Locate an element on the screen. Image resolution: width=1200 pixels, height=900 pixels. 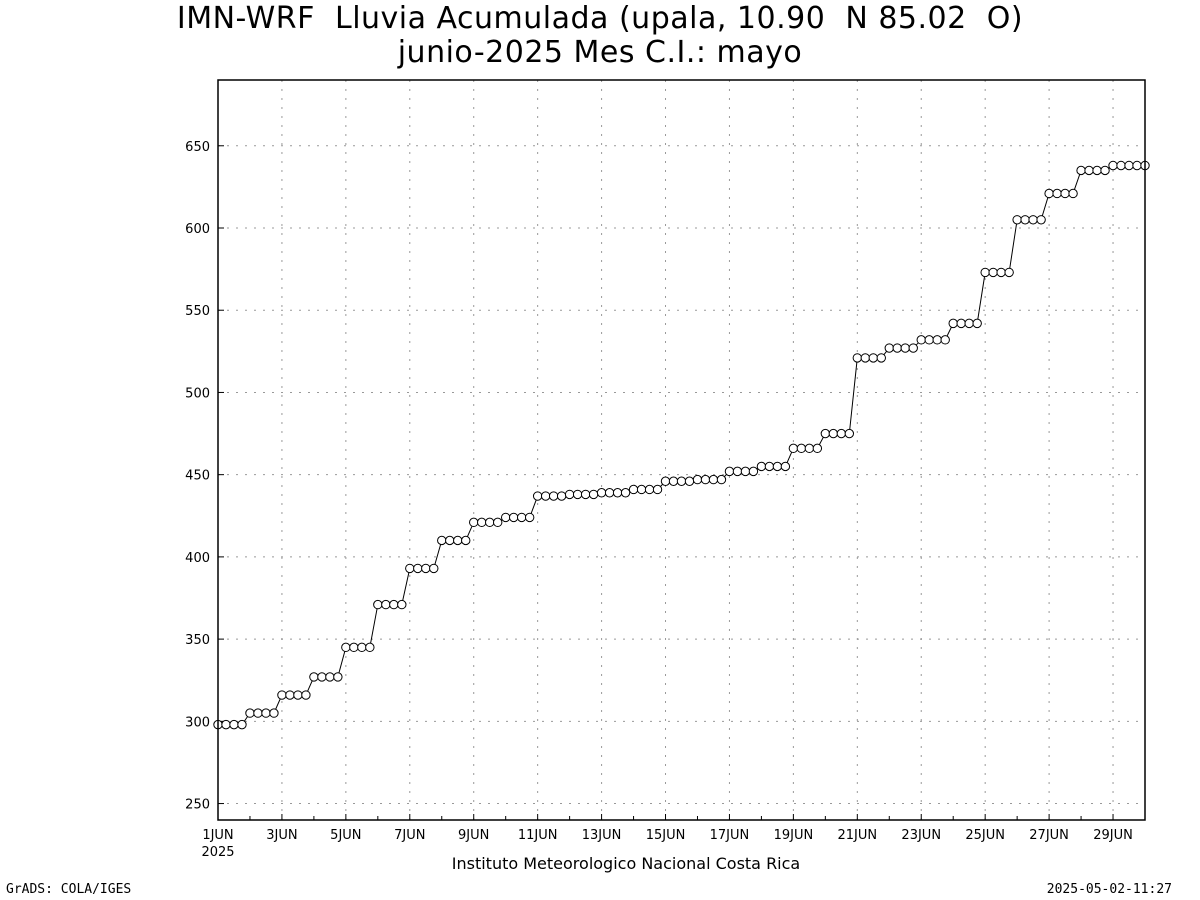
x-tick-label: 5JUN is located at coordinates (345, 835).